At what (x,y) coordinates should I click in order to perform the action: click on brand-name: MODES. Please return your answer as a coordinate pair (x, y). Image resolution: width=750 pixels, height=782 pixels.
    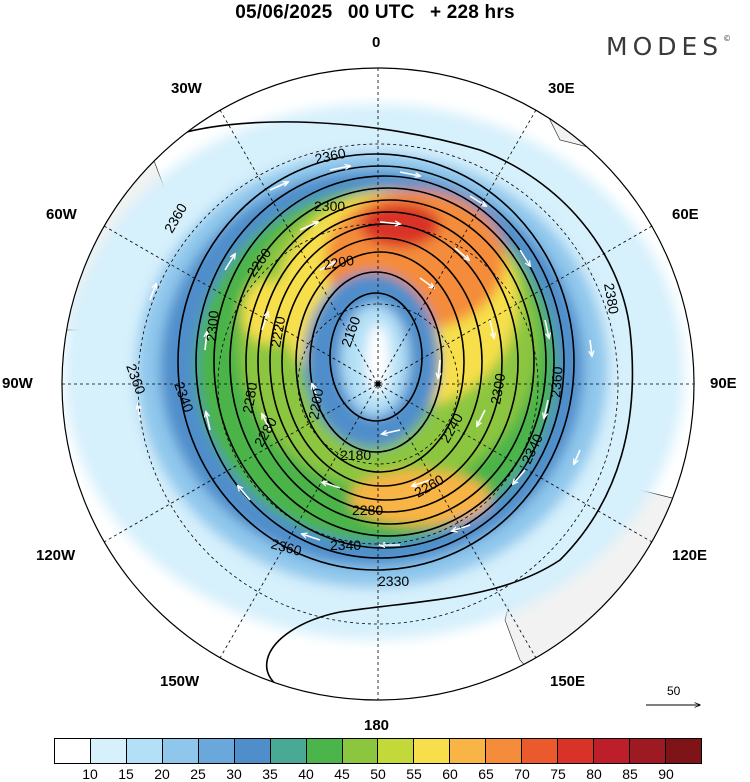
    Looking at the image, I should click on (665, 46).